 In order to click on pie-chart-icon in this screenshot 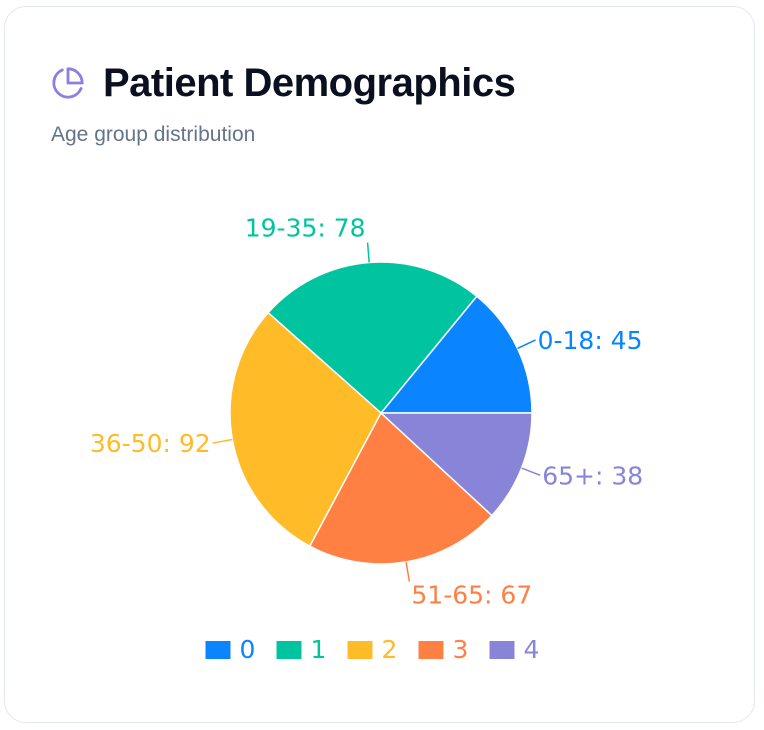, I will do `click(68, 83)`.